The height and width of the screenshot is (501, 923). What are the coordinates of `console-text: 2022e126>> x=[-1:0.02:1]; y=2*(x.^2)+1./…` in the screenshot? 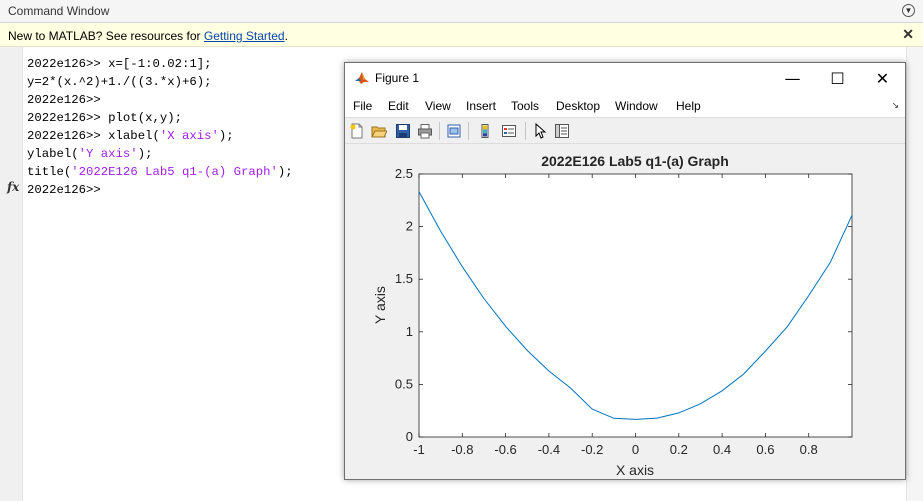 It's located at (160, 127).